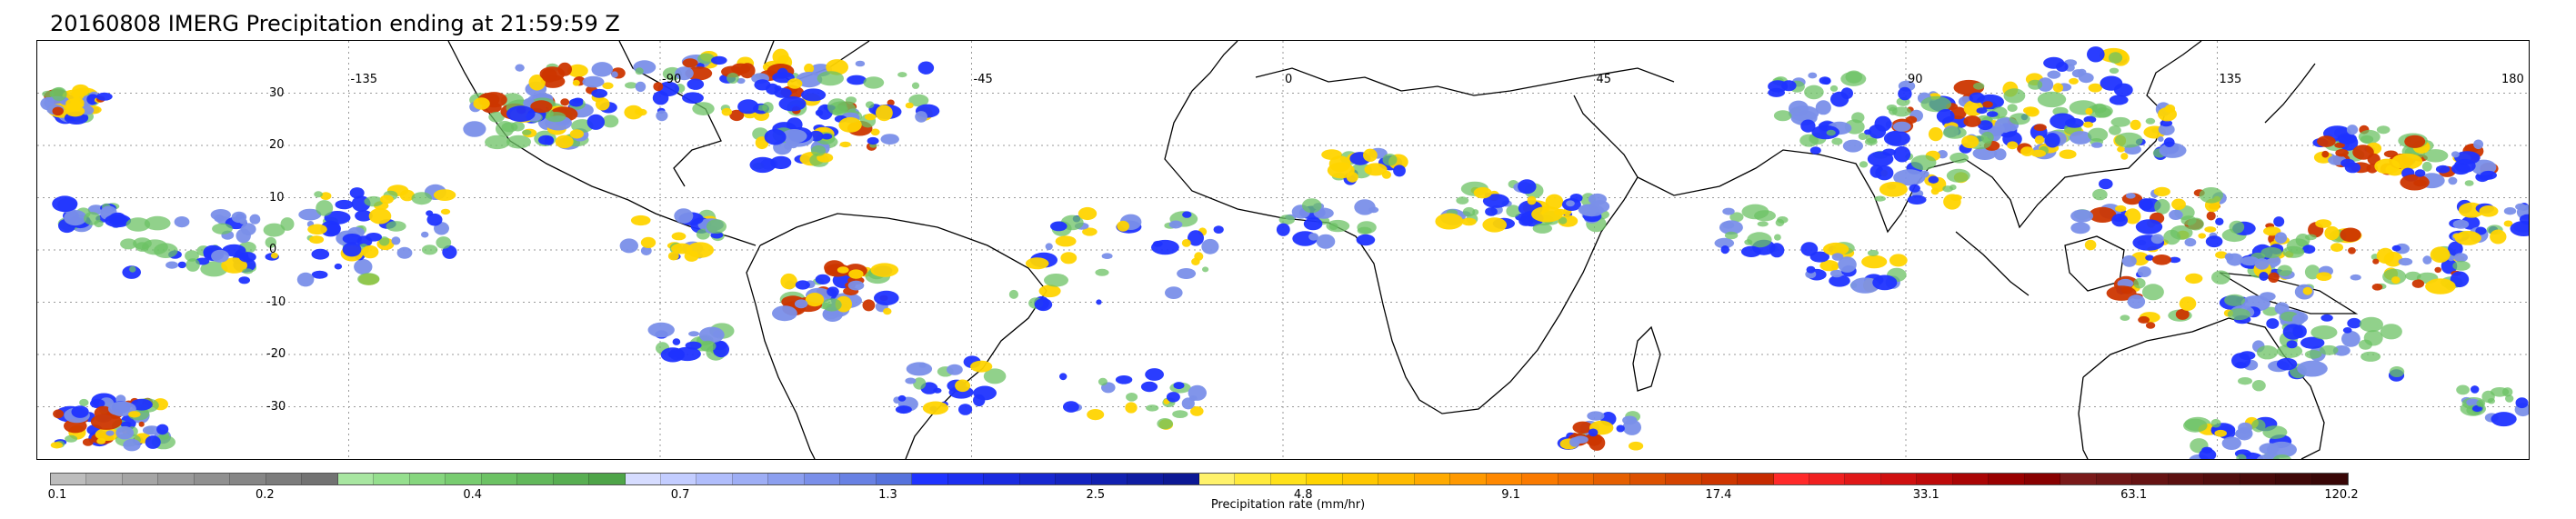 The image size is (2576, 519). I want to click on colorbar-tick-label: 0.2, so click(265, 495).